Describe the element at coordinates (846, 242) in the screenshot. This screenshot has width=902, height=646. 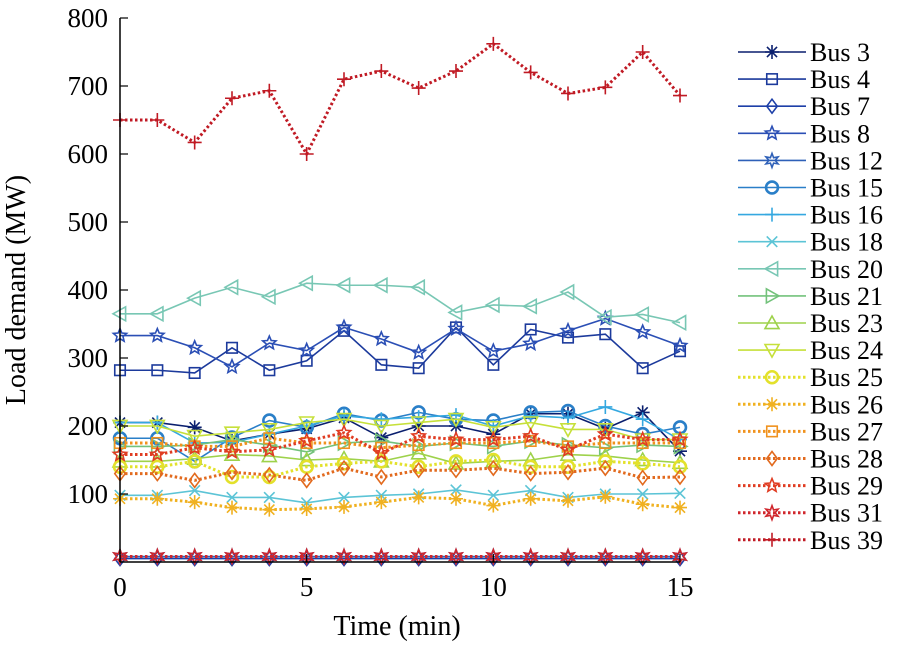
I see `legend-label: Bus 18` at that location.